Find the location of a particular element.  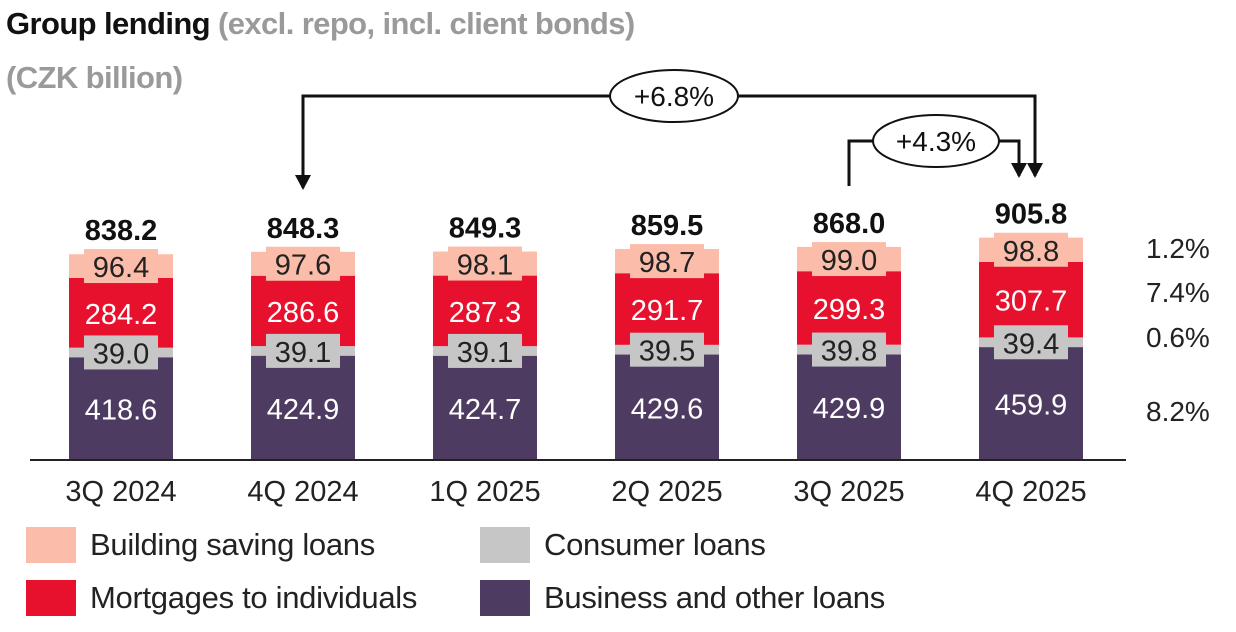

growth-arrow-head-yoy-end is located at coordinates (1035, 170).